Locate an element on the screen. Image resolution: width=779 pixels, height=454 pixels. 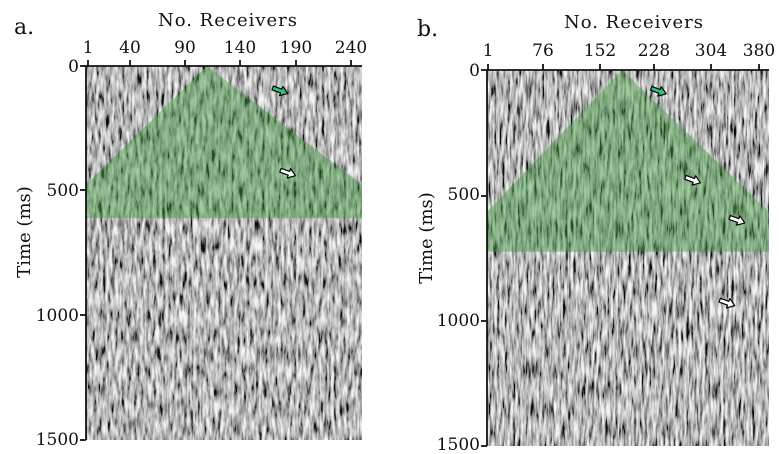
panel-a-green-mask is located at coordinates (224, 142).